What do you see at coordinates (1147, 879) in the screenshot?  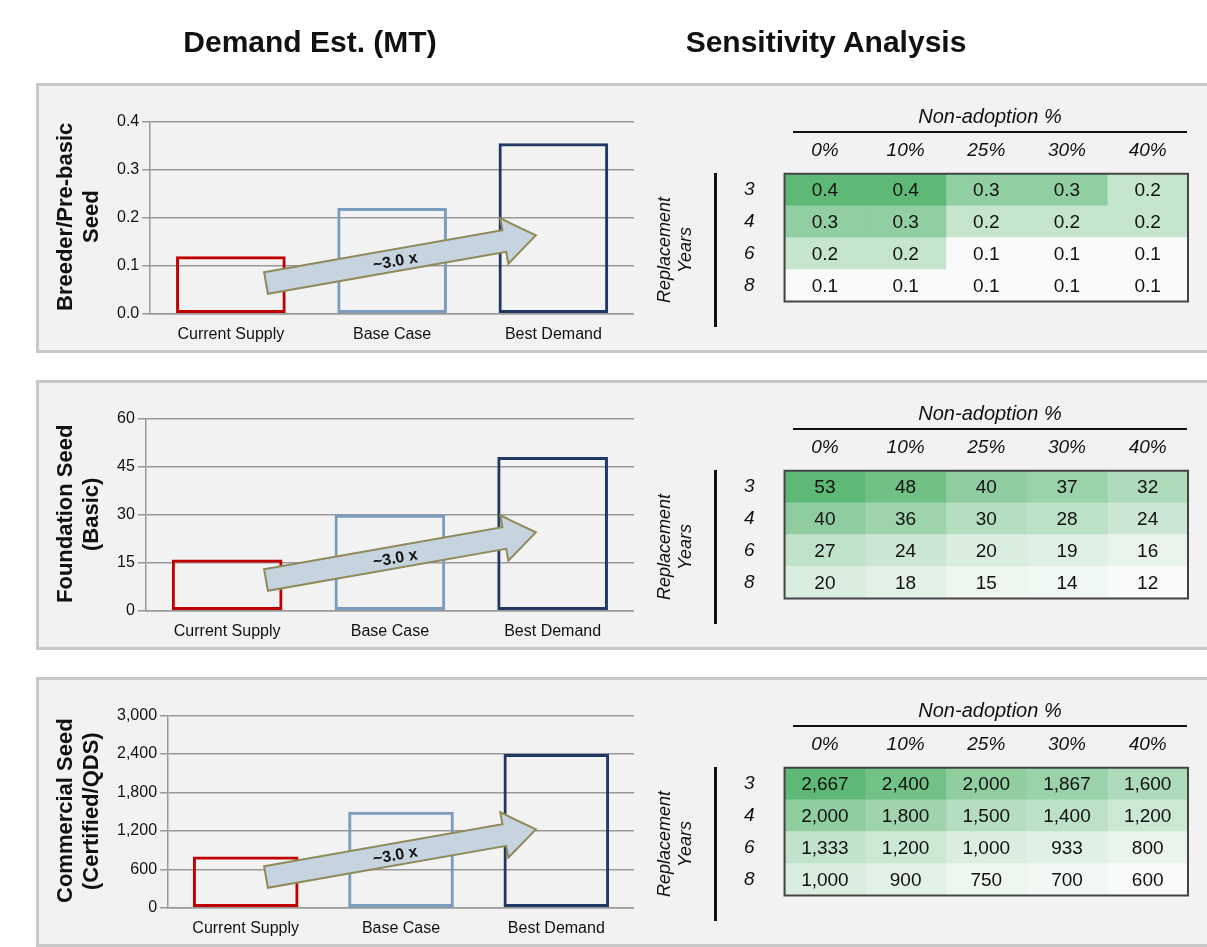 I see `data-label: 600` at bounding box center [1147, 879].